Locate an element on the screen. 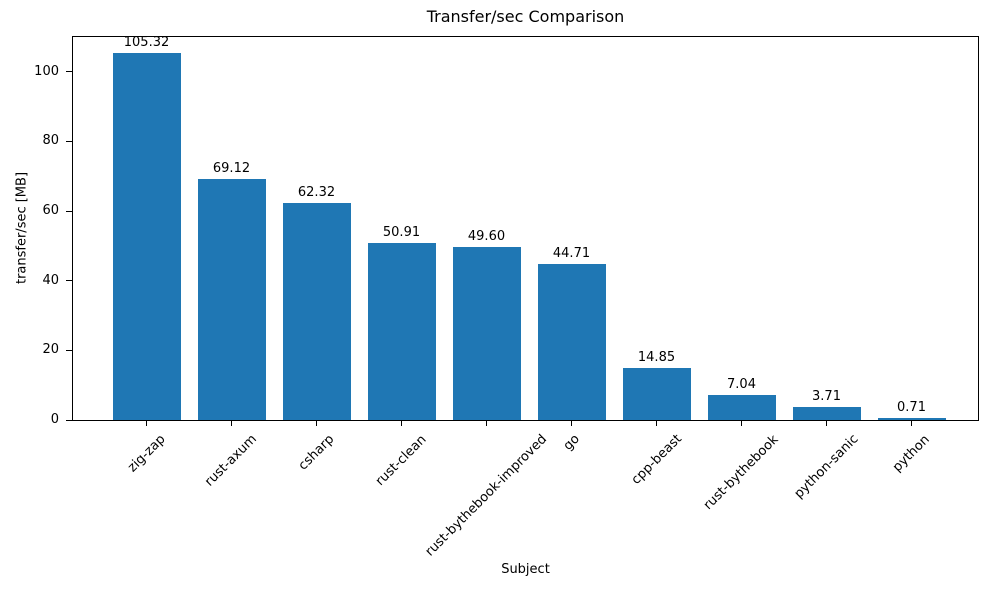  chart-title: Transfer/sec Comparison is located at coordinates (525, 16).